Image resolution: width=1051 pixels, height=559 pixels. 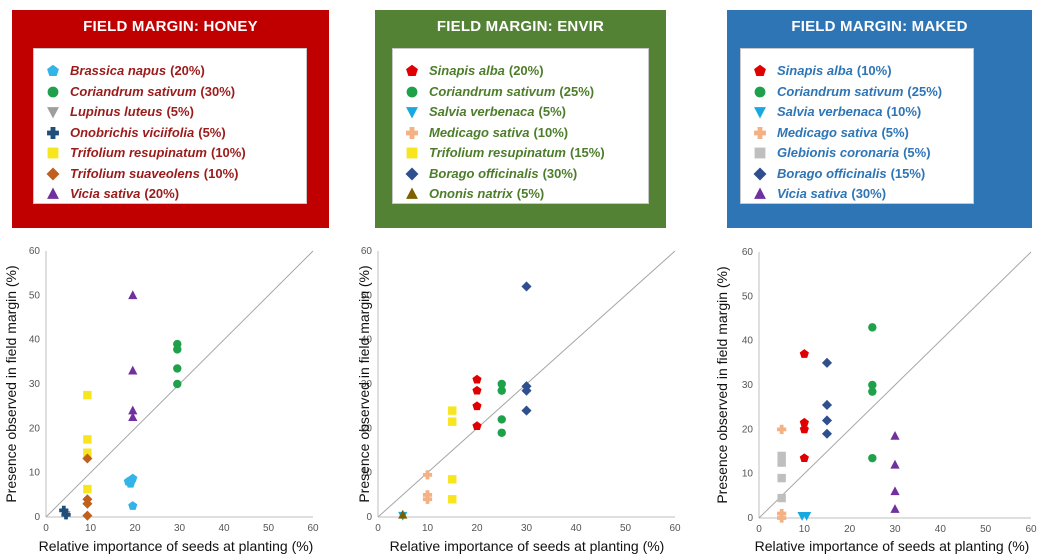 What do you see at coordinates (748, 429) in the screenshot?
I see `y-tick-label: 20` at bounding box center [748, 429].